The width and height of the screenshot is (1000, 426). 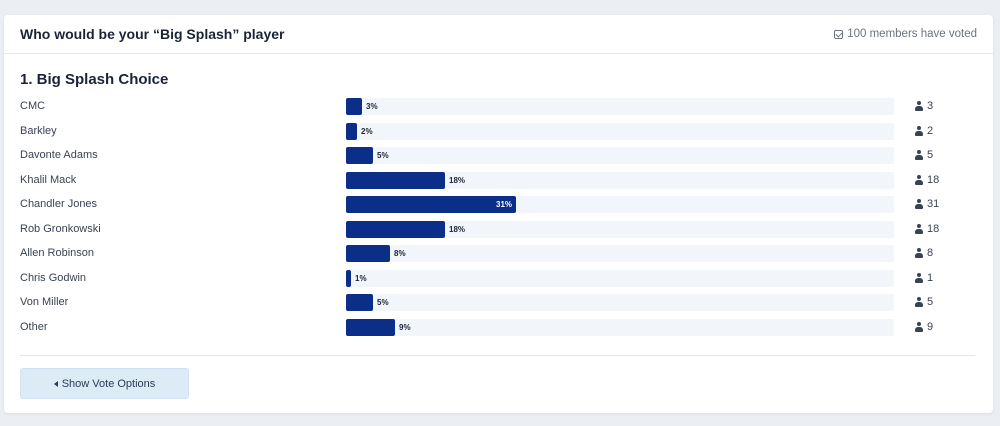 What do you see at coordinates (839, 34) in the screenshot?
I see `check-square-icon` at bounding box center [839, 34].